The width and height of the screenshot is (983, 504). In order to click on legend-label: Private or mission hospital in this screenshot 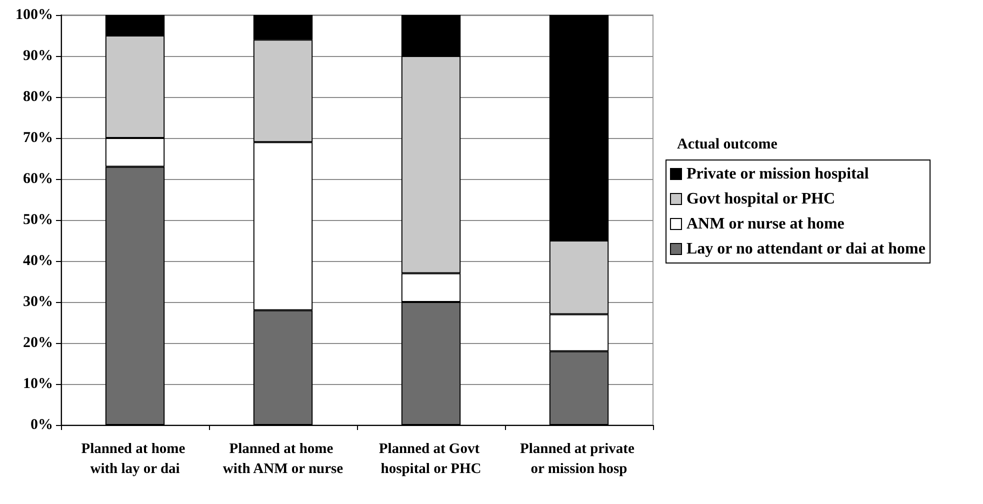, I will do `click(778, 174)`.